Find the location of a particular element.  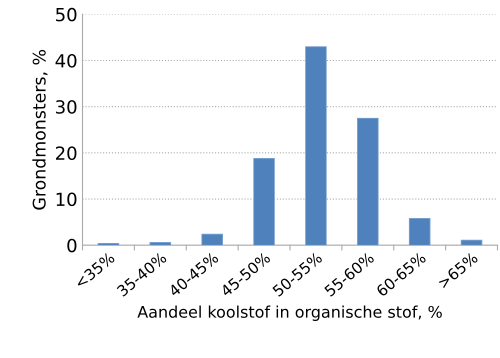

x-axis-title: Aandeel koolstof in organische stof, % is located at coordinates (289, 313).